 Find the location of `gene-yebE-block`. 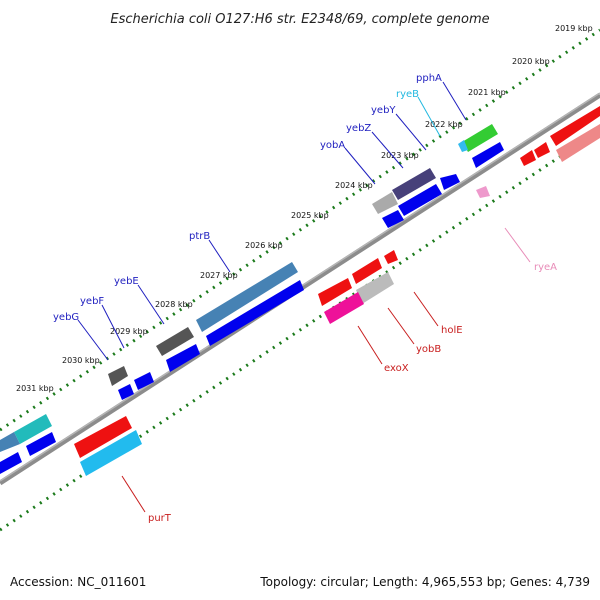

gene-yebE-block is located at coordinates (175, 341).